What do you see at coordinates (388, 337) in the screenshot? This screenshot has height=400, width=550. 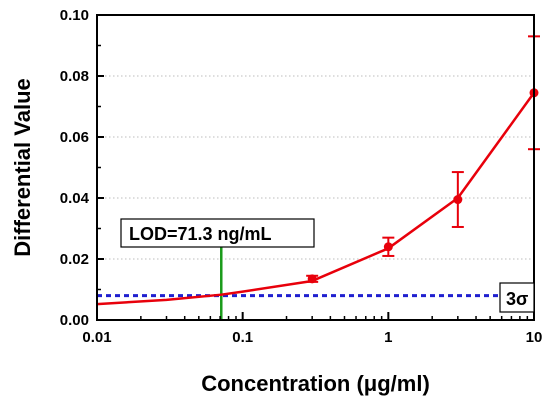 I see `x-tick-label: 1` at bounding box center [388, 337].